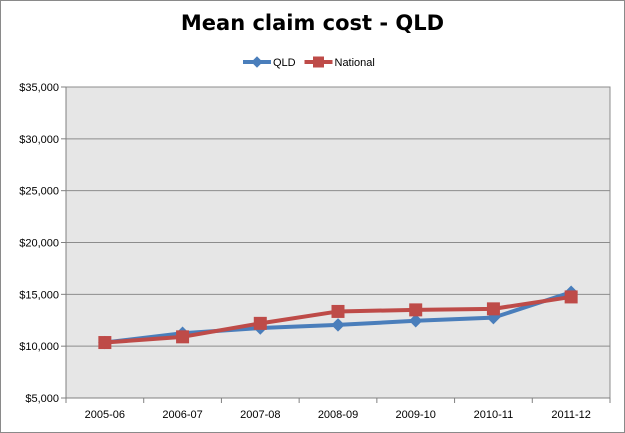 The image size is (625, 433). I want to click on legend-marker-diamond, so click(257, 62).